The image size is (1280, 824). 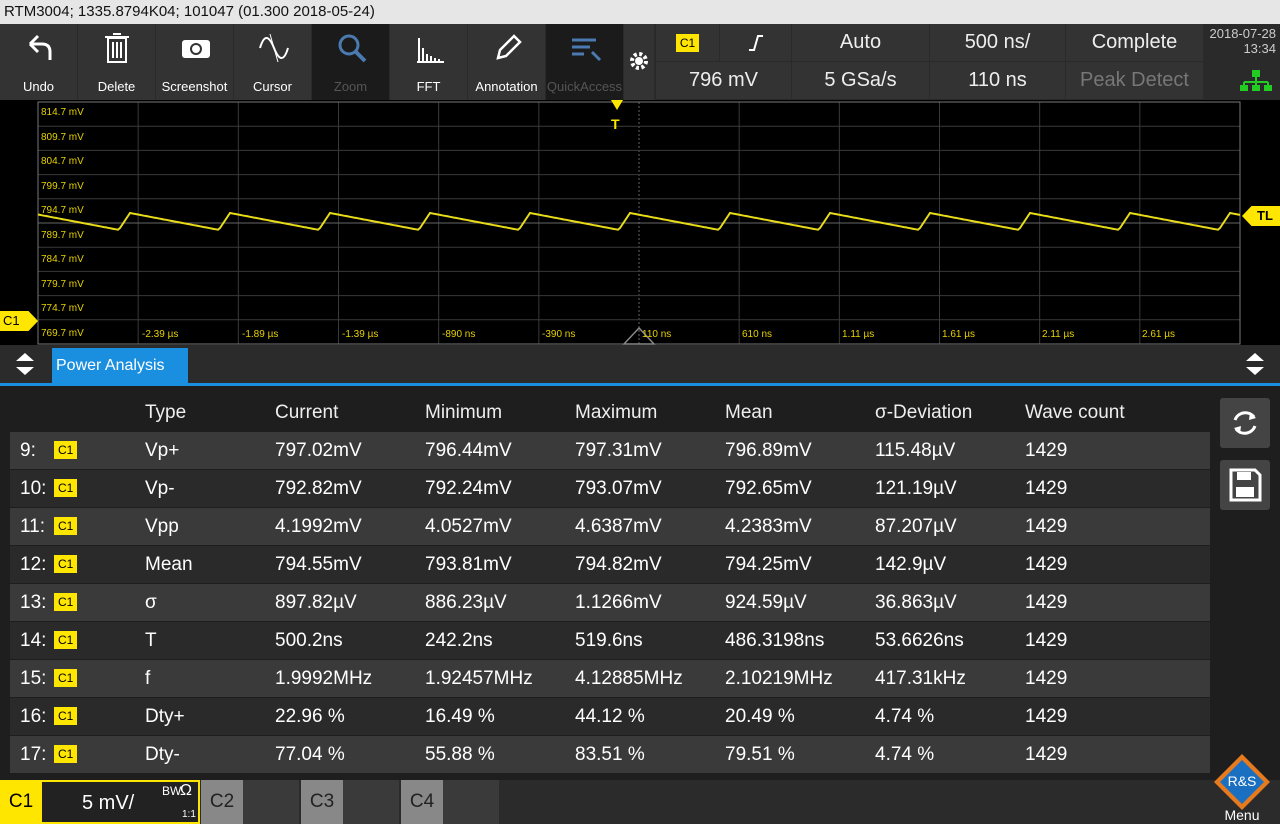 I want to click on table-cell: 1.1266mV, so click(x=618, y=602).